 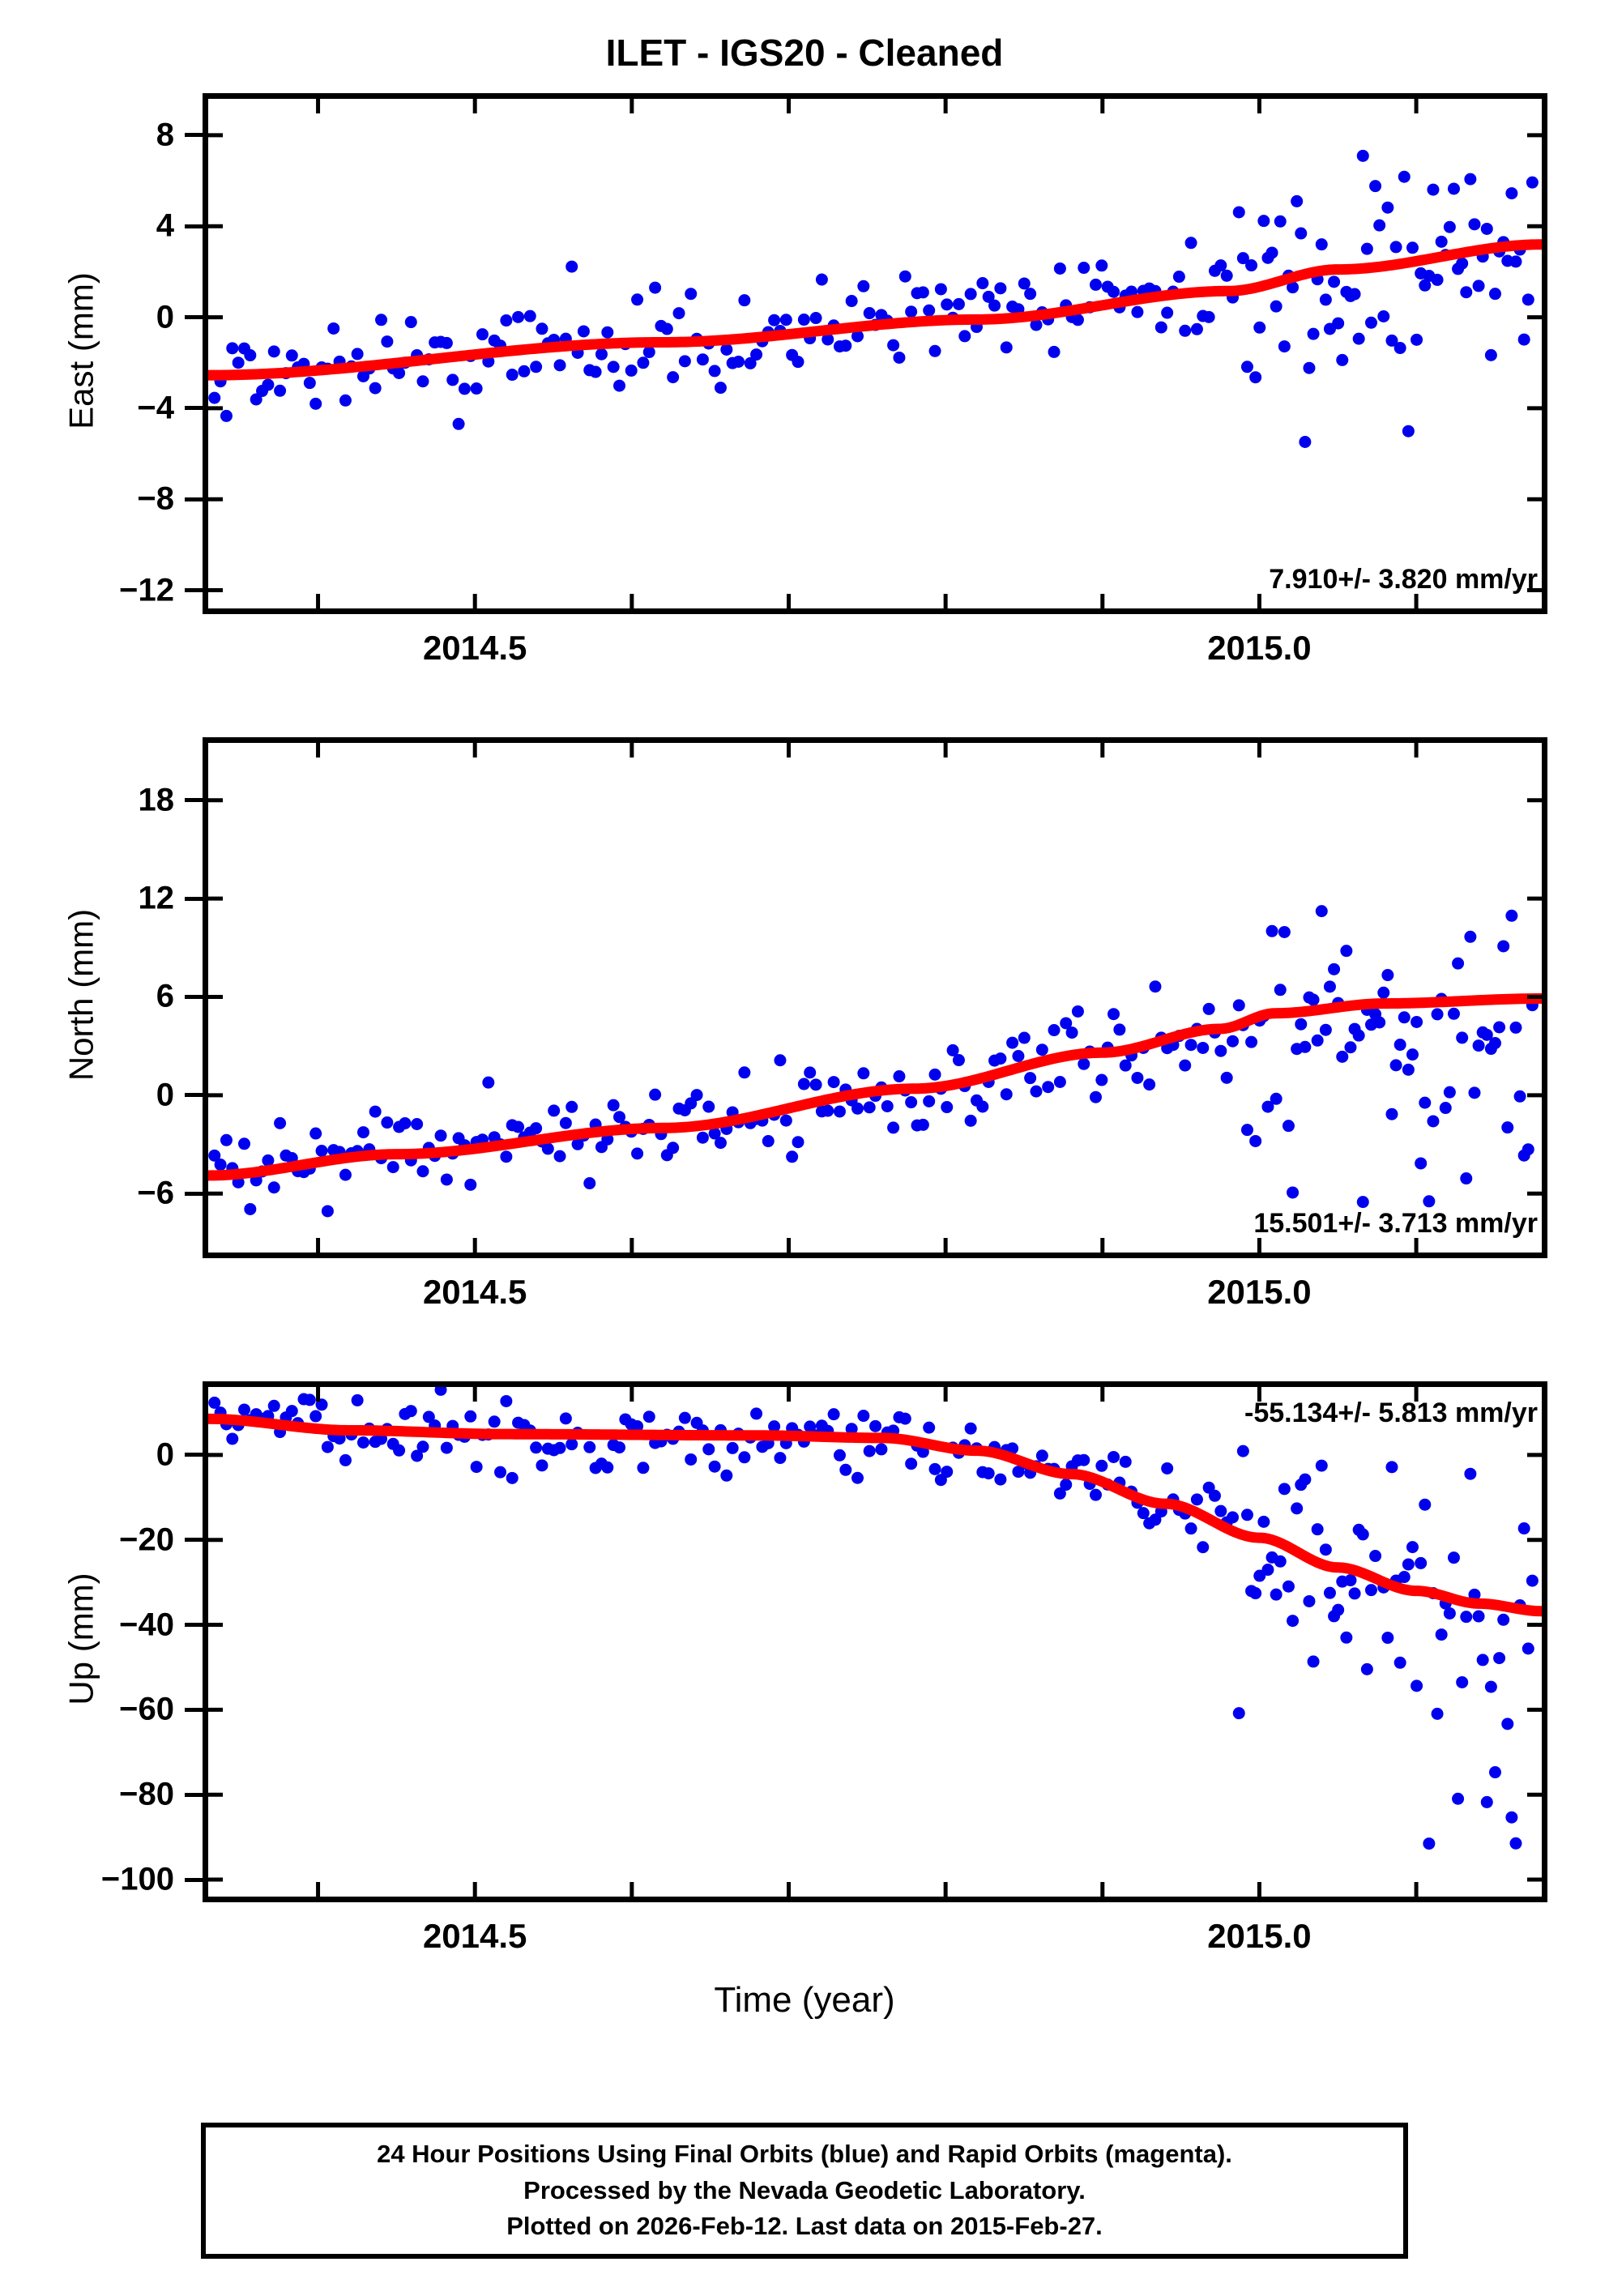 What do you see at coordinates (474, 648) in the screenshot?
I see `x-tick-label: 2014.5` at bounding box center [474, 648].